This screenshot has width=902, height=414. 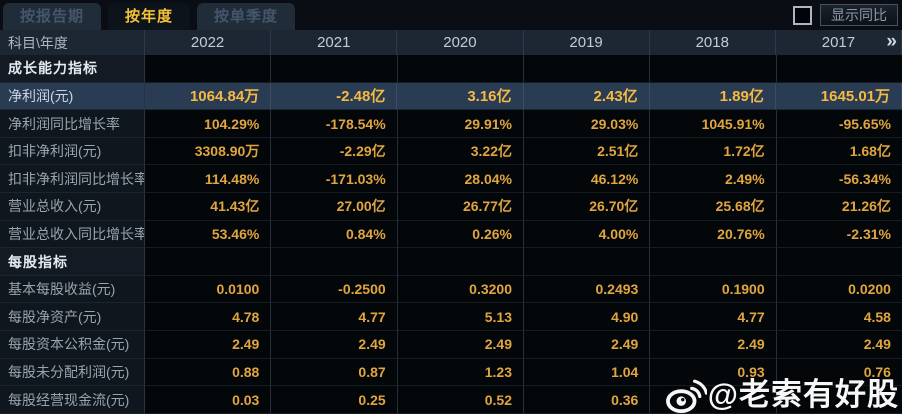 I want to click on value-cell: 0.1900, so click(x=713, y=289).